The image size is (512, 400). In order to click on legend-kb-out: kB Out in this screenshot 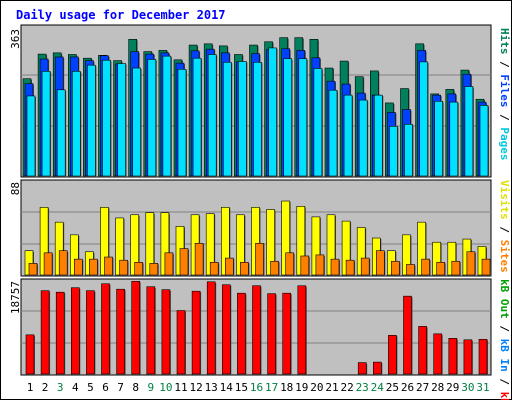, I will do `click(504, 299)`.